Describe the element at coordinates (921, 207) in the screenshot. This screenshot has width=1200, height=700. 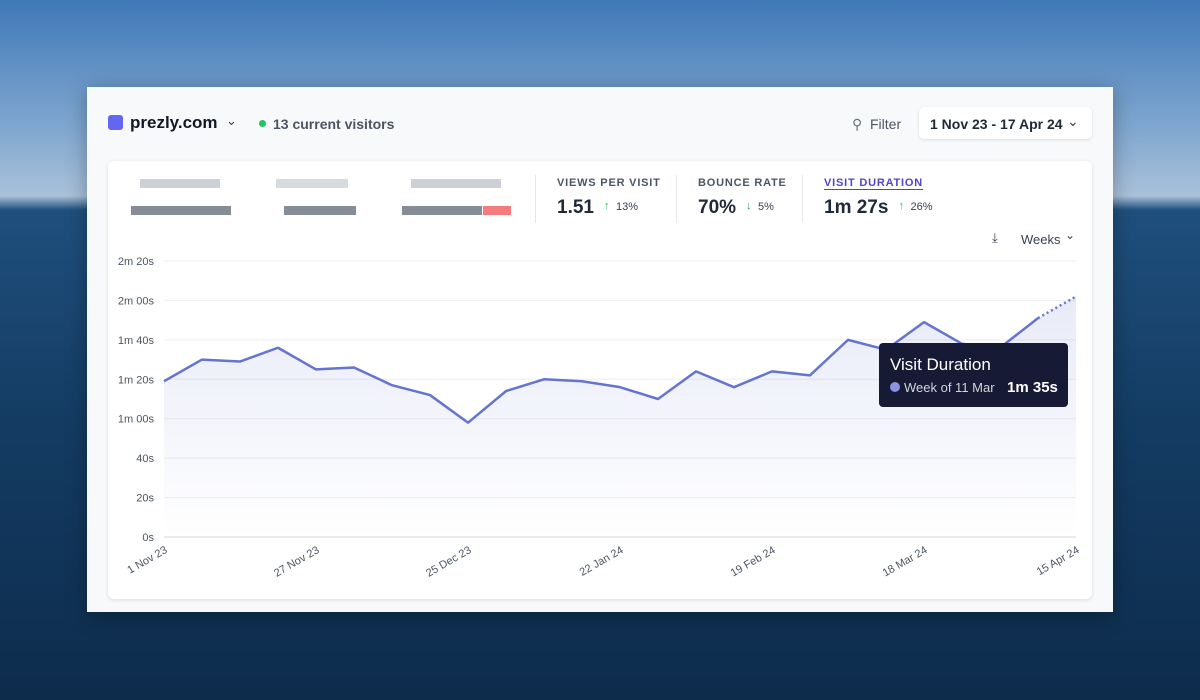
I see `stat-change: 26%` at that location.